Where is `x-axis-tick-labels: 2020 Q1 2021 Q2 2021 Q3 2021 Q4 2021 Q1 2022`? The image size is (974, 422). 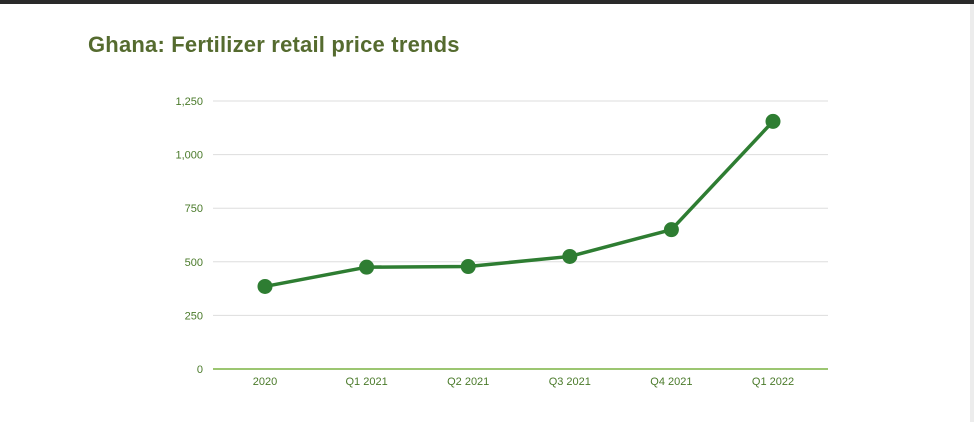 x-axis-tick-labels: 2020 Q1 2021 Q2 2021 Q3 2021 Q4 2021 Q1 2022 is located at coordinates (523, 382).